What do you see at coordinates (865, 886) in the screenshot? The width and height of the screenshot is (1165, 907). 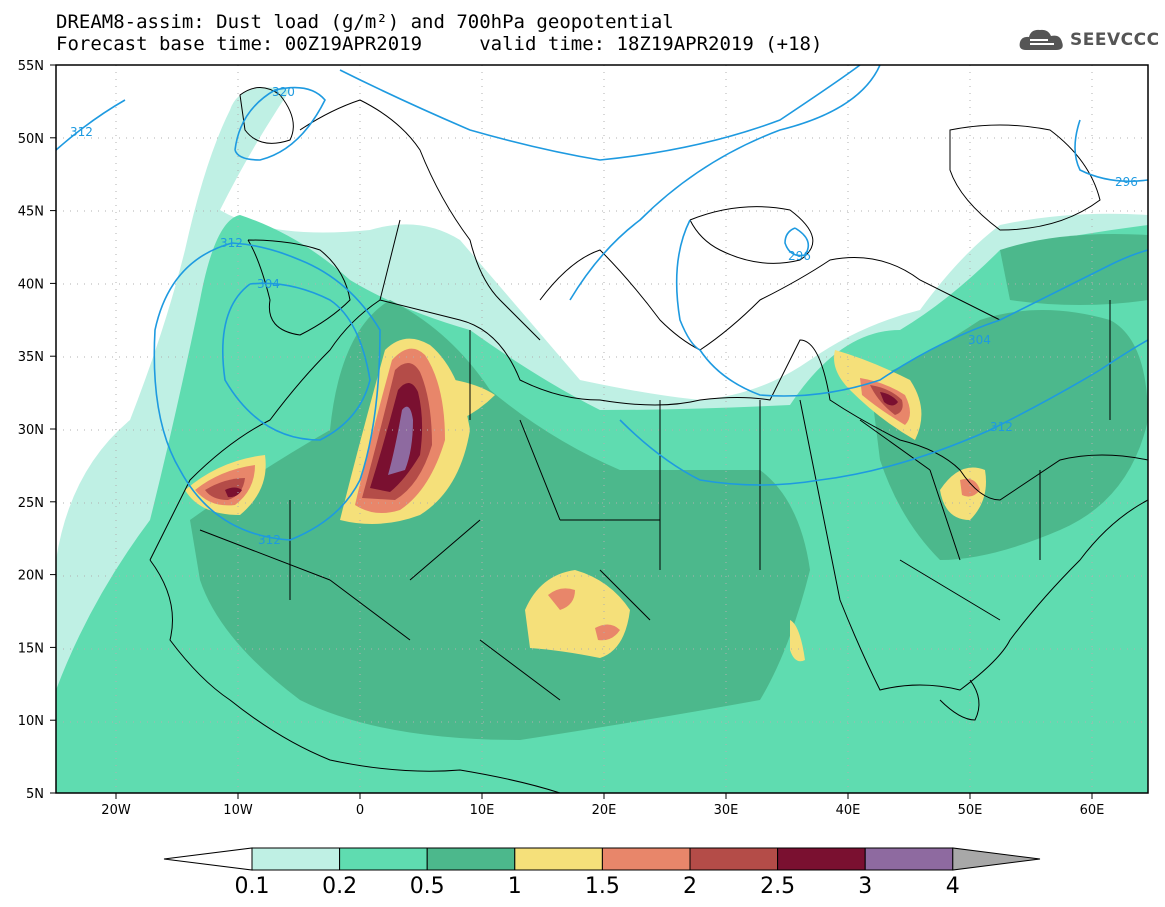 I see `legend-label: 3` at bounding box center [865, 886].